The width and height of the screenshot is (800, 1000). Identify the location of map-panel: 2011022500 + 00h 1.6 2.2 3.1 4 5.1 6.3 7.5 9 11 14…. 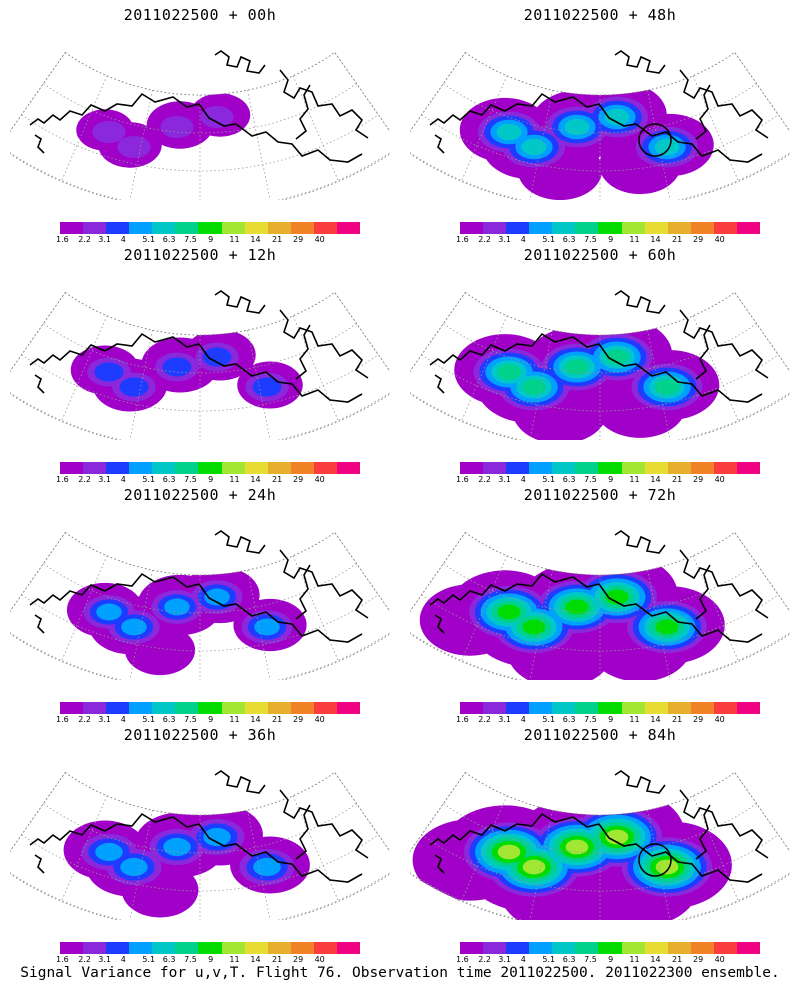
(200, 122).